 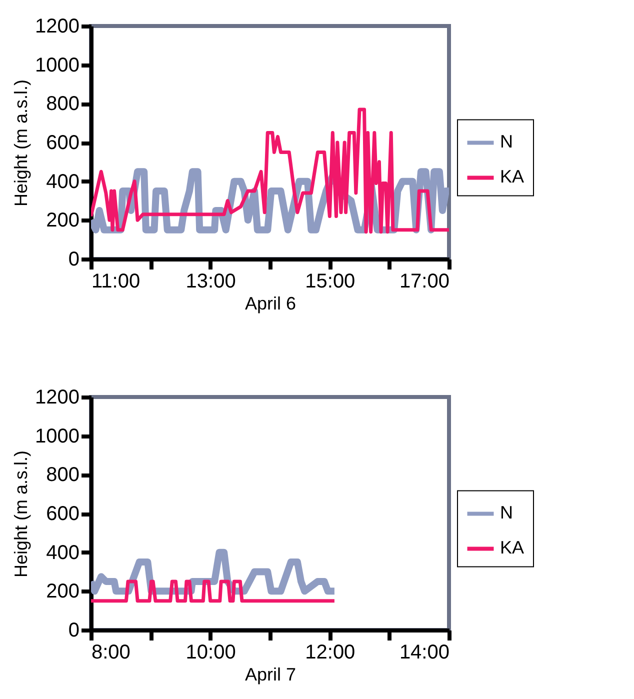 What do you see at coordinates (211, 281) in the screenshot?
I see `x-tick-label: 13:00` at bounding box center [211, 281].